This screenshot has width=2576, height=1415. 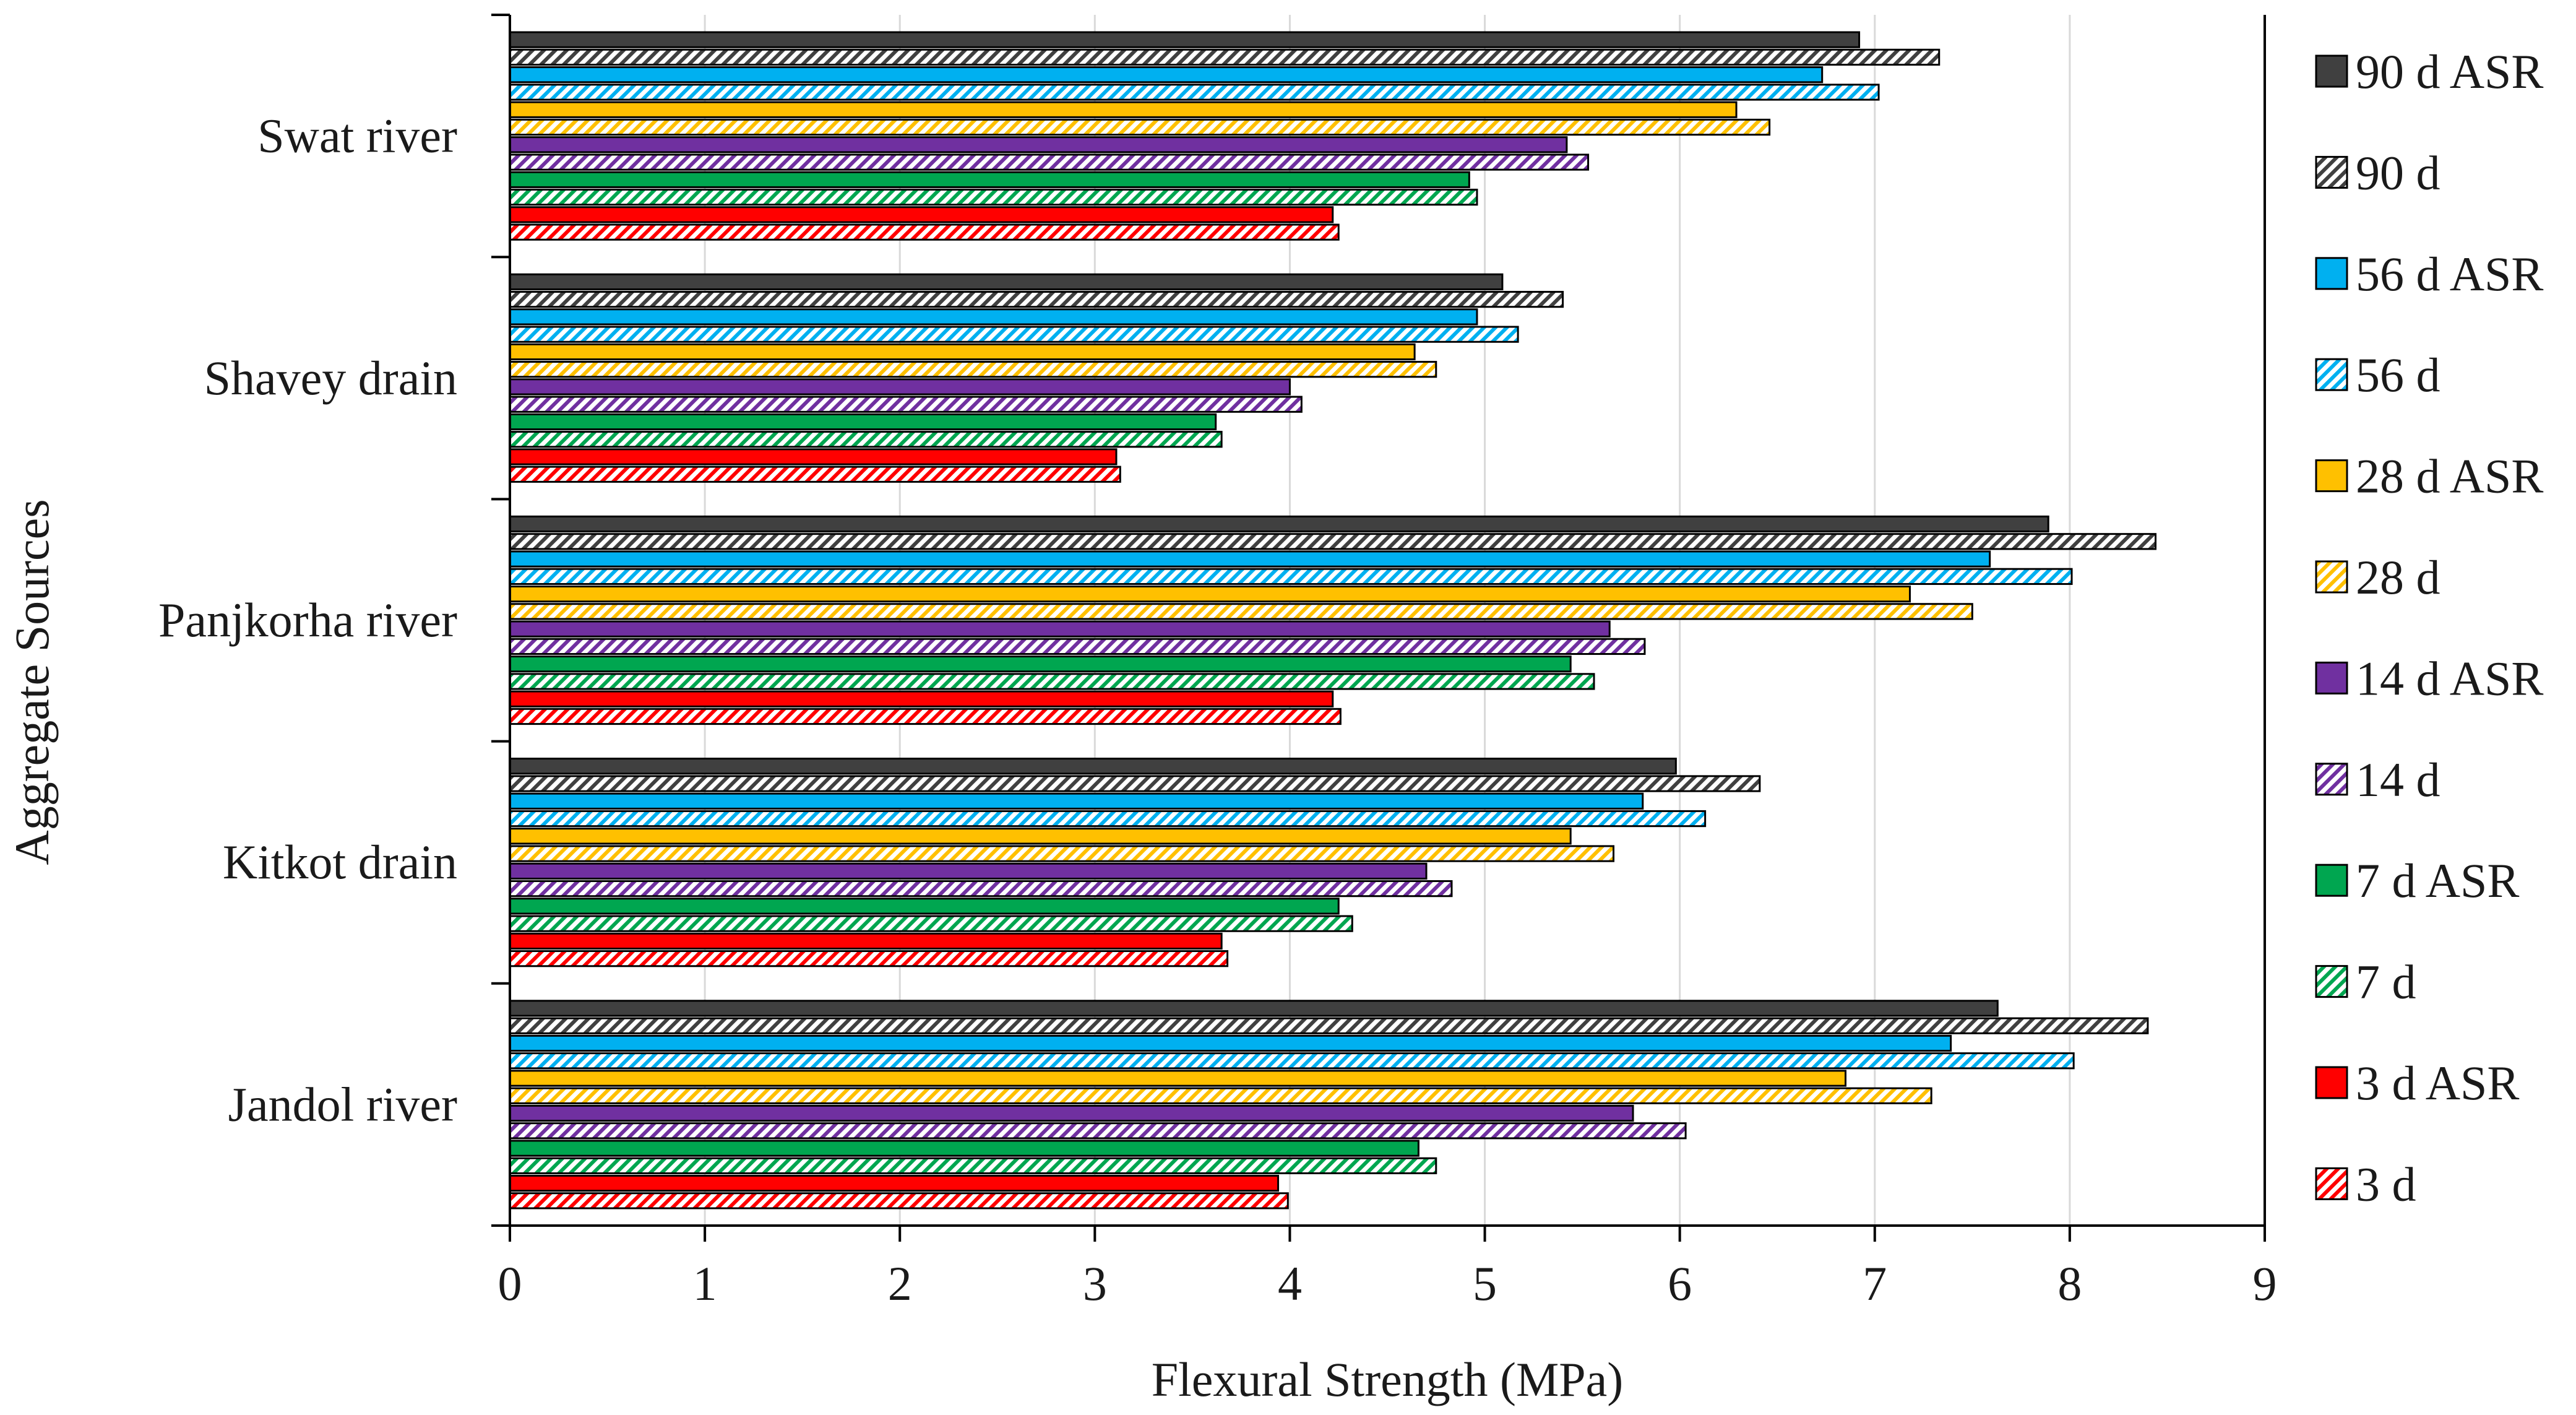 I want to click on bar-jandol-river-14-d-asr, so click(x=1071, y=1113).